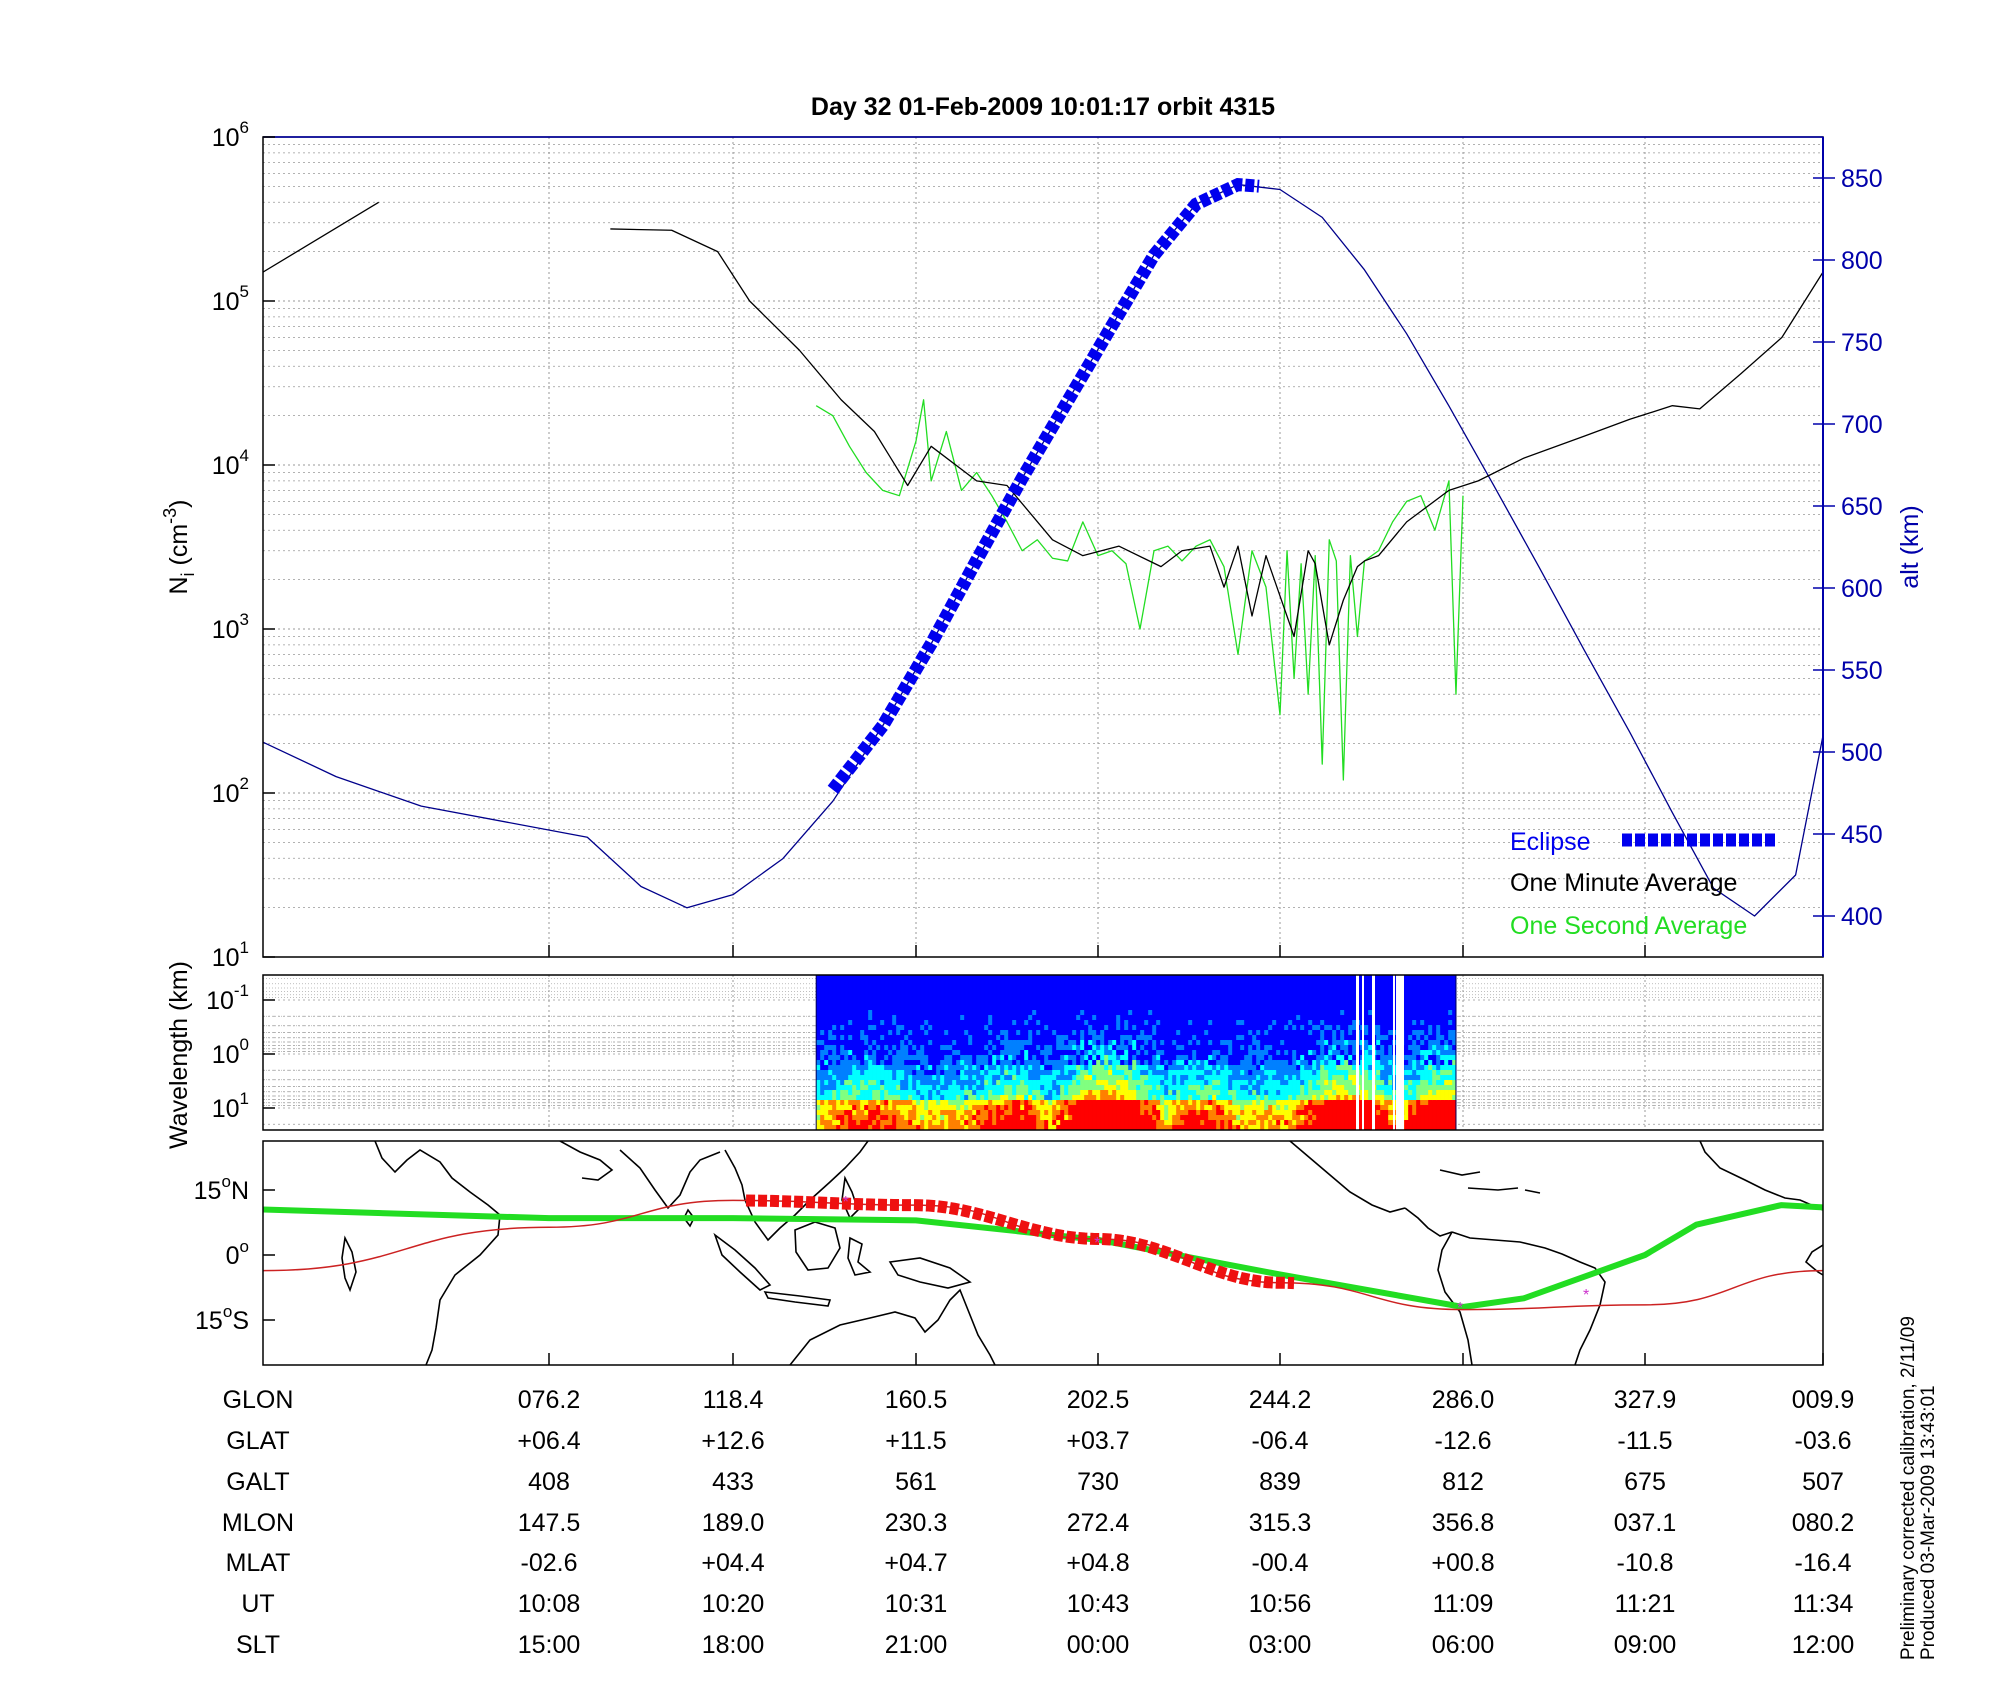 The width and height of the screenshot is (2000, 1700). Describe the element at coordinates (170, 516) in the screenshot. I see `density-y-label-sup: -3` at that location.